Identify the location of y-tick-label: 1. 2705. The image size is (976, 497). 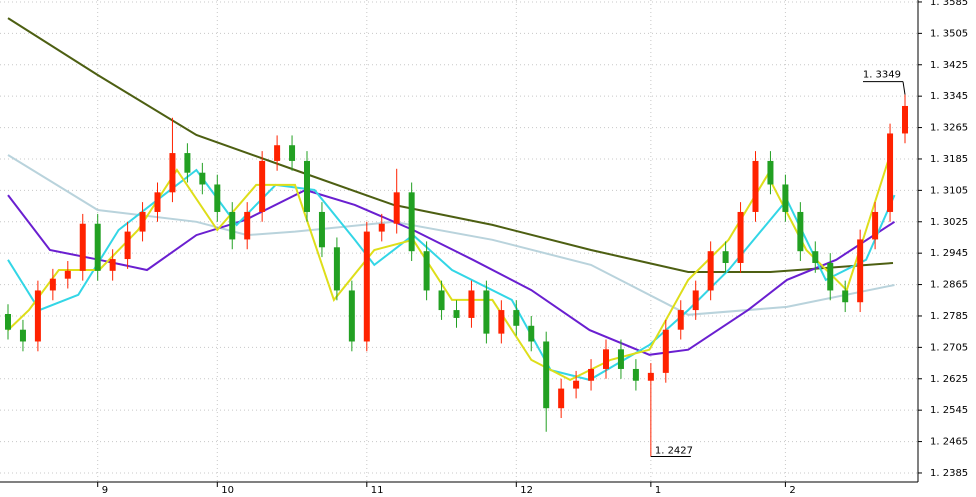
(949, 347).